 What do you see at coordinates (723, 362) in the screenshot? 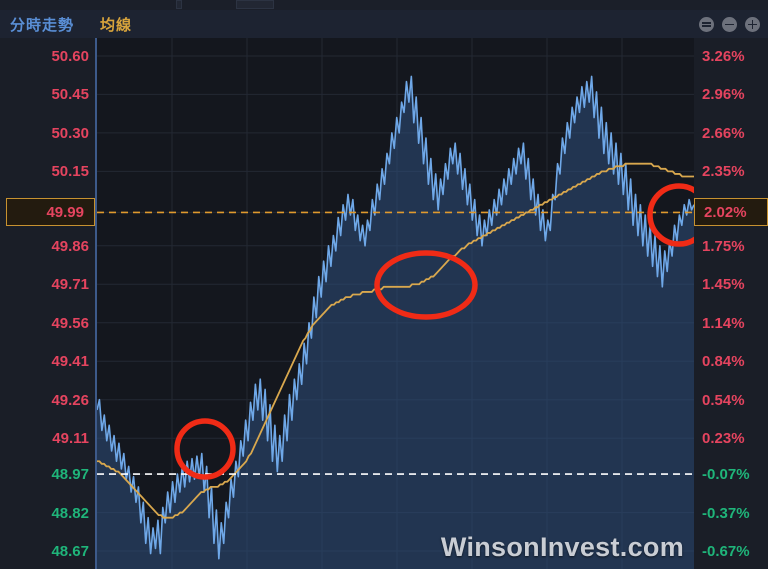
I see `percent-tick-8: 0.84%` at bounding box center [723, 362].